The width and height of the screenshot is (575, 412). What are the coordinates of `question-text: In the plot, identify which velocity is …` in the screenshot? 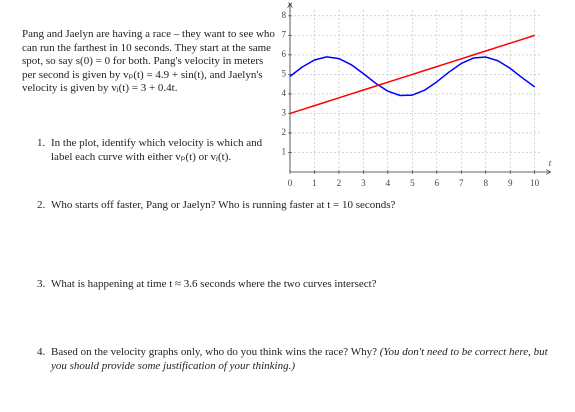 It's located at (157, 150).